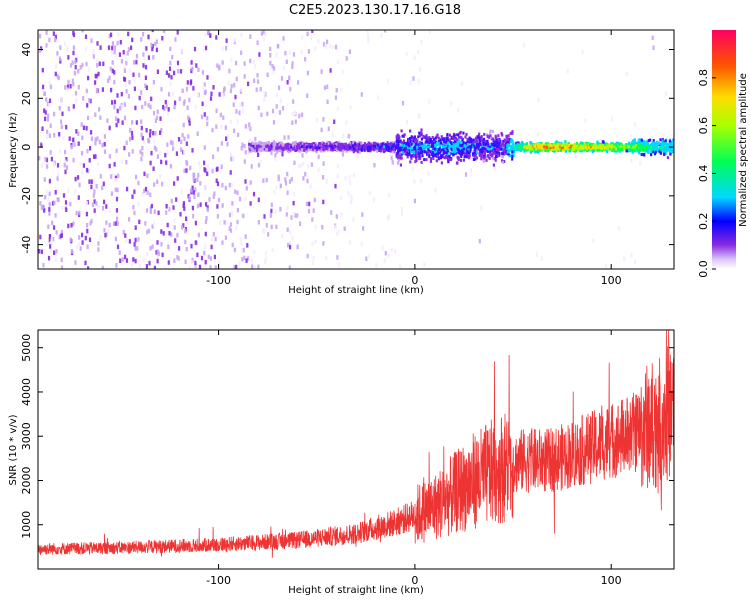 The image size is (750, 600). What do you see at coordinates (26, 481) in the screenshot?
I see `y-tick-label: 2000` at bounding box center [26, 481].